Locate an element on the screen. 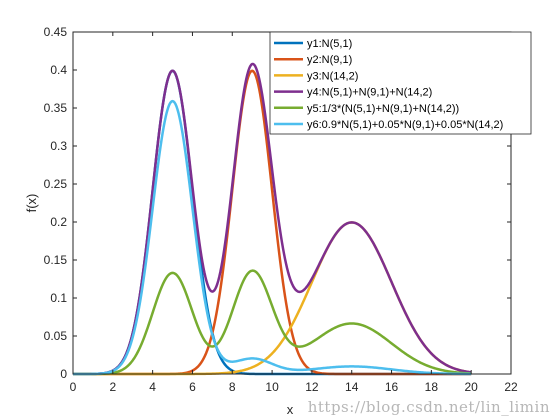 The height and width of the screenshot is (420, 560). legend-box is located at coordinates (400, 83).